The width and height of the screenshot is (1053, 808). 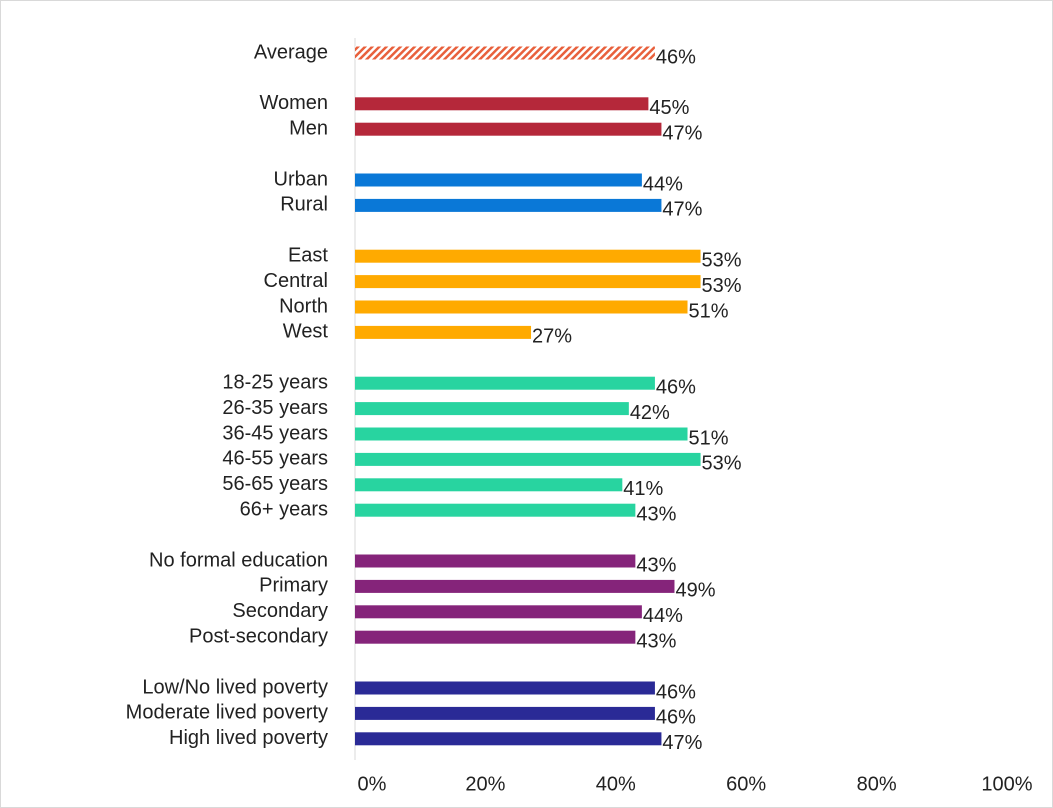 I want to click on value-label: 42%, so click(x=650, y=413).